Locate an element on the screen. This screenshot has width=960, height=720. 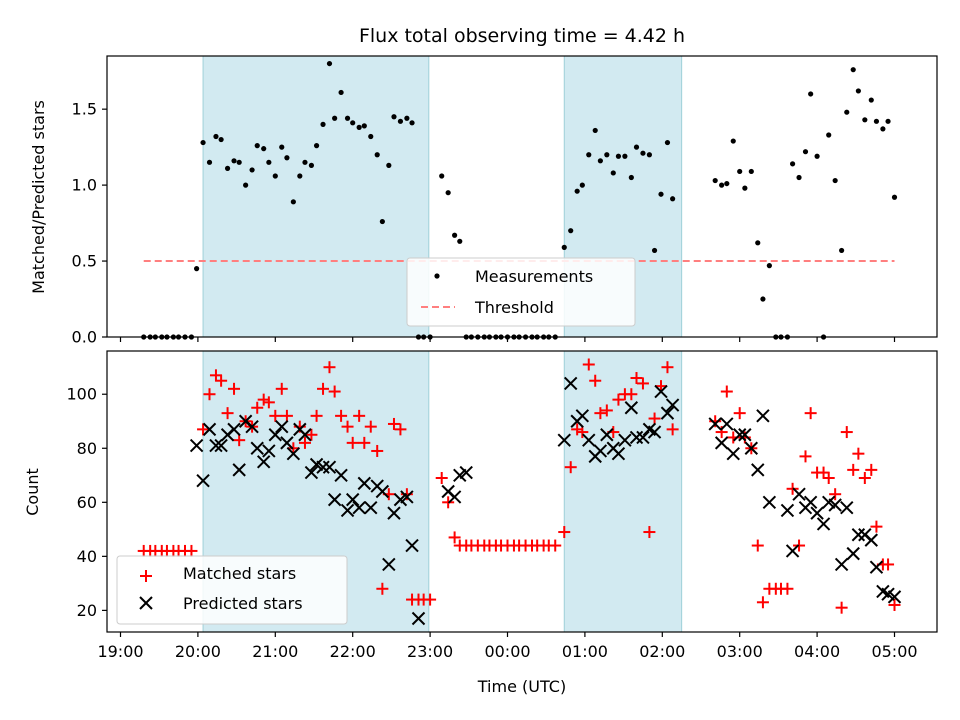
x-tick-label: 01:00 is located at coordinates (585, 651).